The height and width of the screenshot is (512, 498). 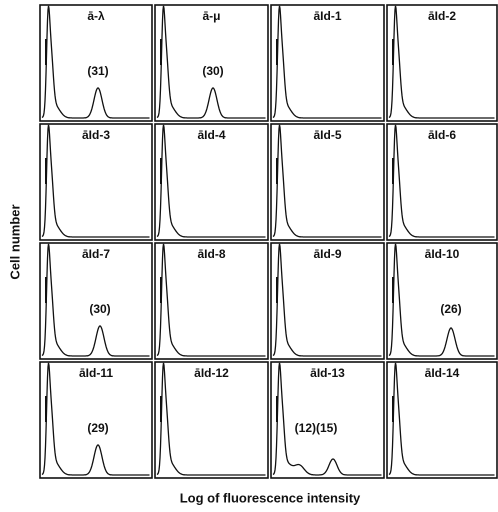 I want to click on panel-label: āId-8, so click(x=211, y=254).